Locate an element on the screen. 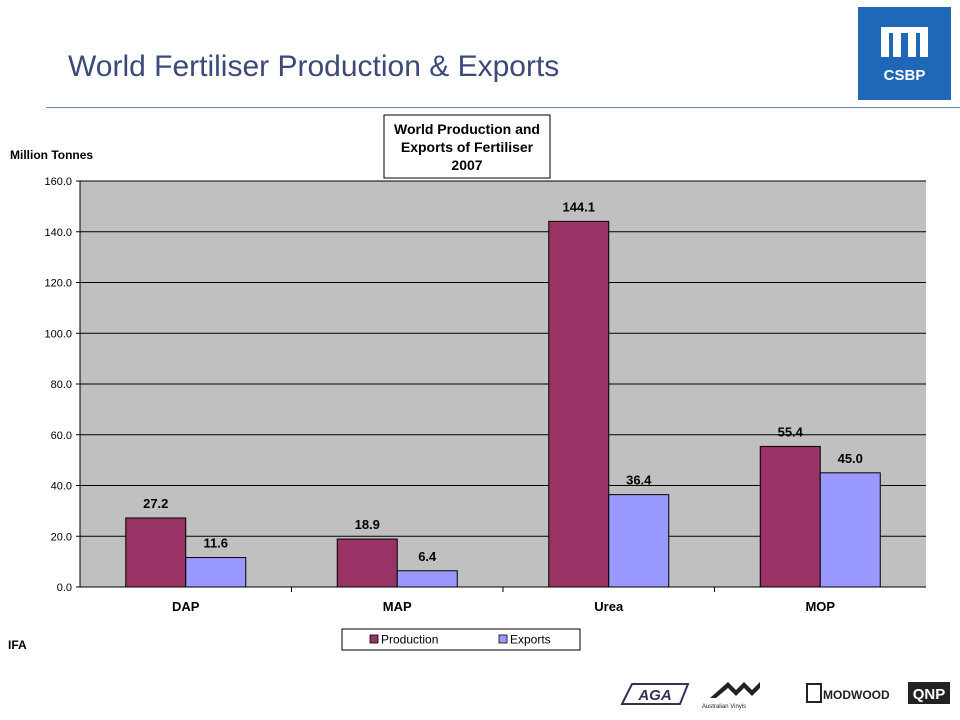 The image size is (960, 720). bar-production-mop is located at coordinates (790, 516).